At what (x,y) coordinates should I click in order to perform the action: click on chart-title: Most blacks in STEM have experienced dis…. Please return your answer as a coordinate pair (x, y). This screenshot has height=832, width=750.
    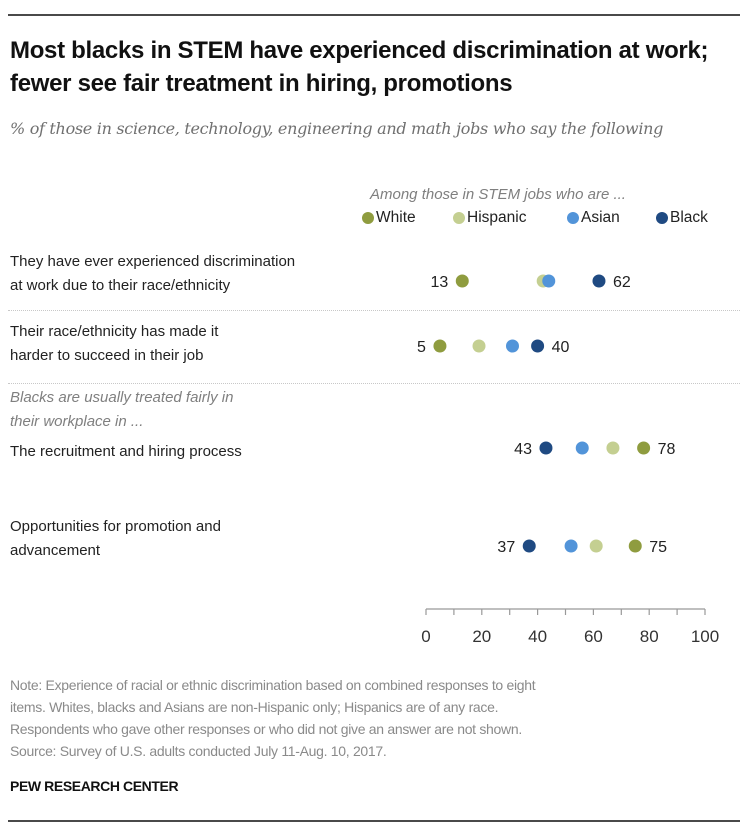
    Looking at the image, I should click on (359, 67).